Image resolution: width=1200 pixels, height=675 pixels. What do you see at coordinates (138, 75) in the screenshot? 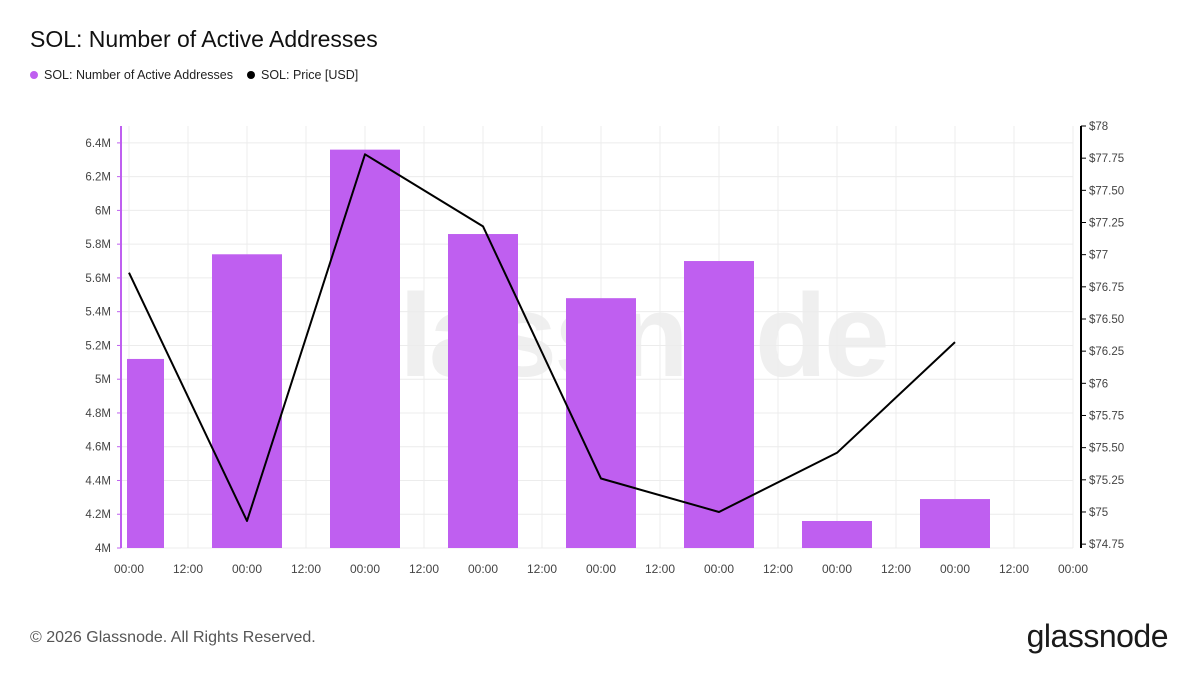
I see `legend-label-active-addresses: SOL: Number of Active Addresses` at bounding box center [138, 75].